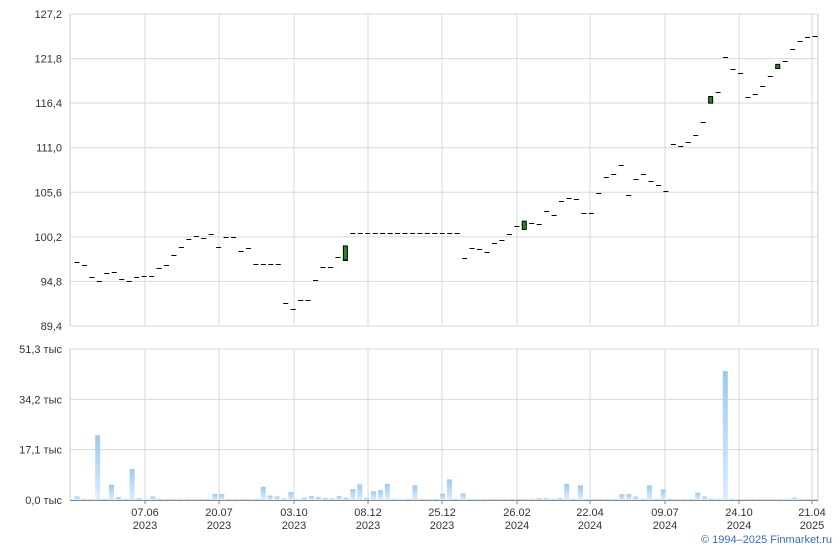 The width and height of the screenshot is (840, 555). Describe the element at coordinates (590, 513) in the screenshot. I see `x-tick-label-date: 22.04` at that location.